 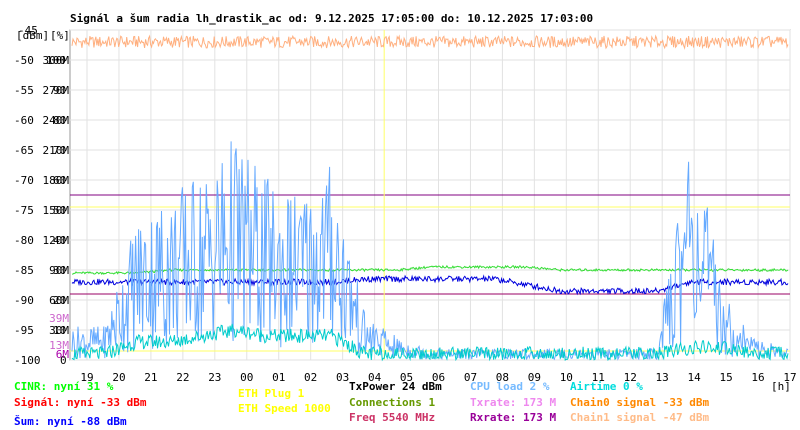 I want to click on tick-label-rate: 60M, so click(x=59, y=300).